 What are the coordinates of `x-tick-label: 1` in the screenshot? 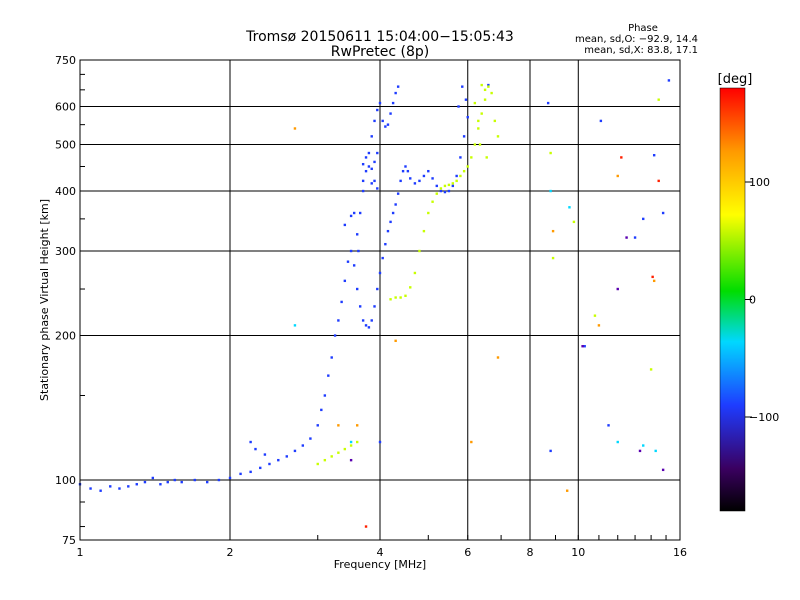 It's located at (80, 552).